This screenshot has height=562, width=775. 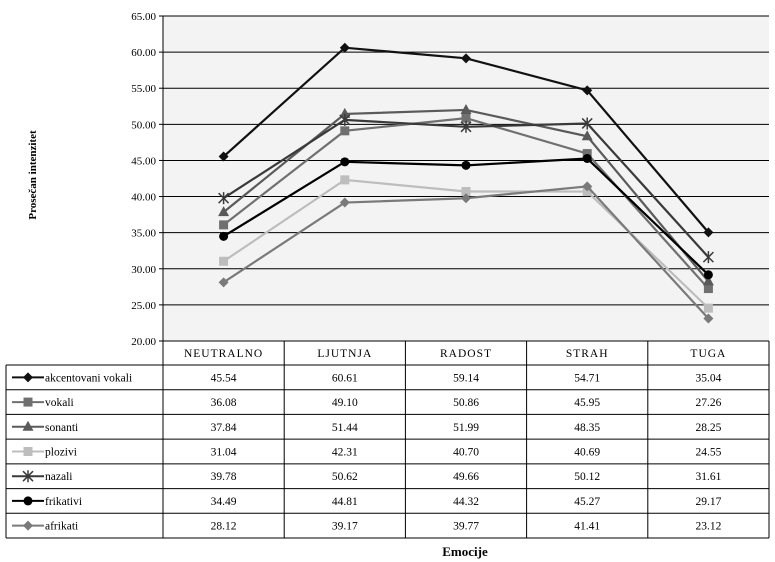 I want to click on table-cell: 27.26, so click(x=708, y=403).